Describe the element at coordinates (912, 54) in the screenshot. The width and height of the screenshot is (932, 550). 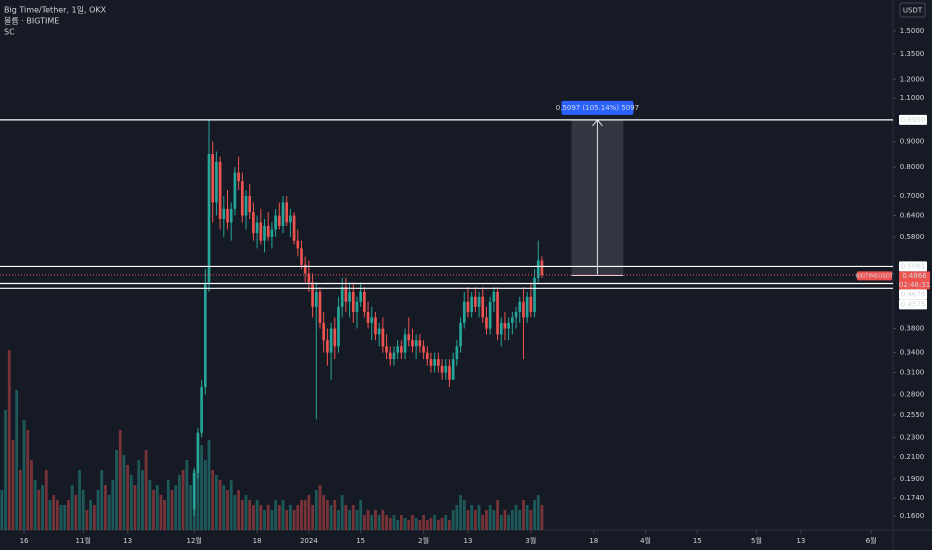
I see `y-tick-label: 1.3500` at that location.